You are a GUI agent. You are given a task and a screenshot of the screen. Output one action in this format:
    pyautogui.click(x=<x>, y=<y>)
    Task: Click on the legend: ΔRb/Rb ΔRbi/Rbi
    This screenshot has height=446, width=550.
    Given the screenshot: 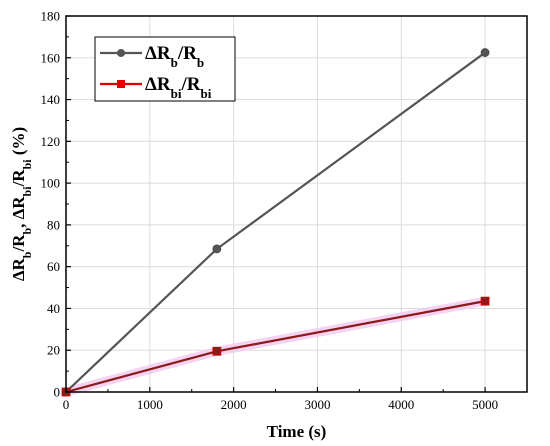 What is the action you would take?
    pyautogui.click(x=165, y=69)
    